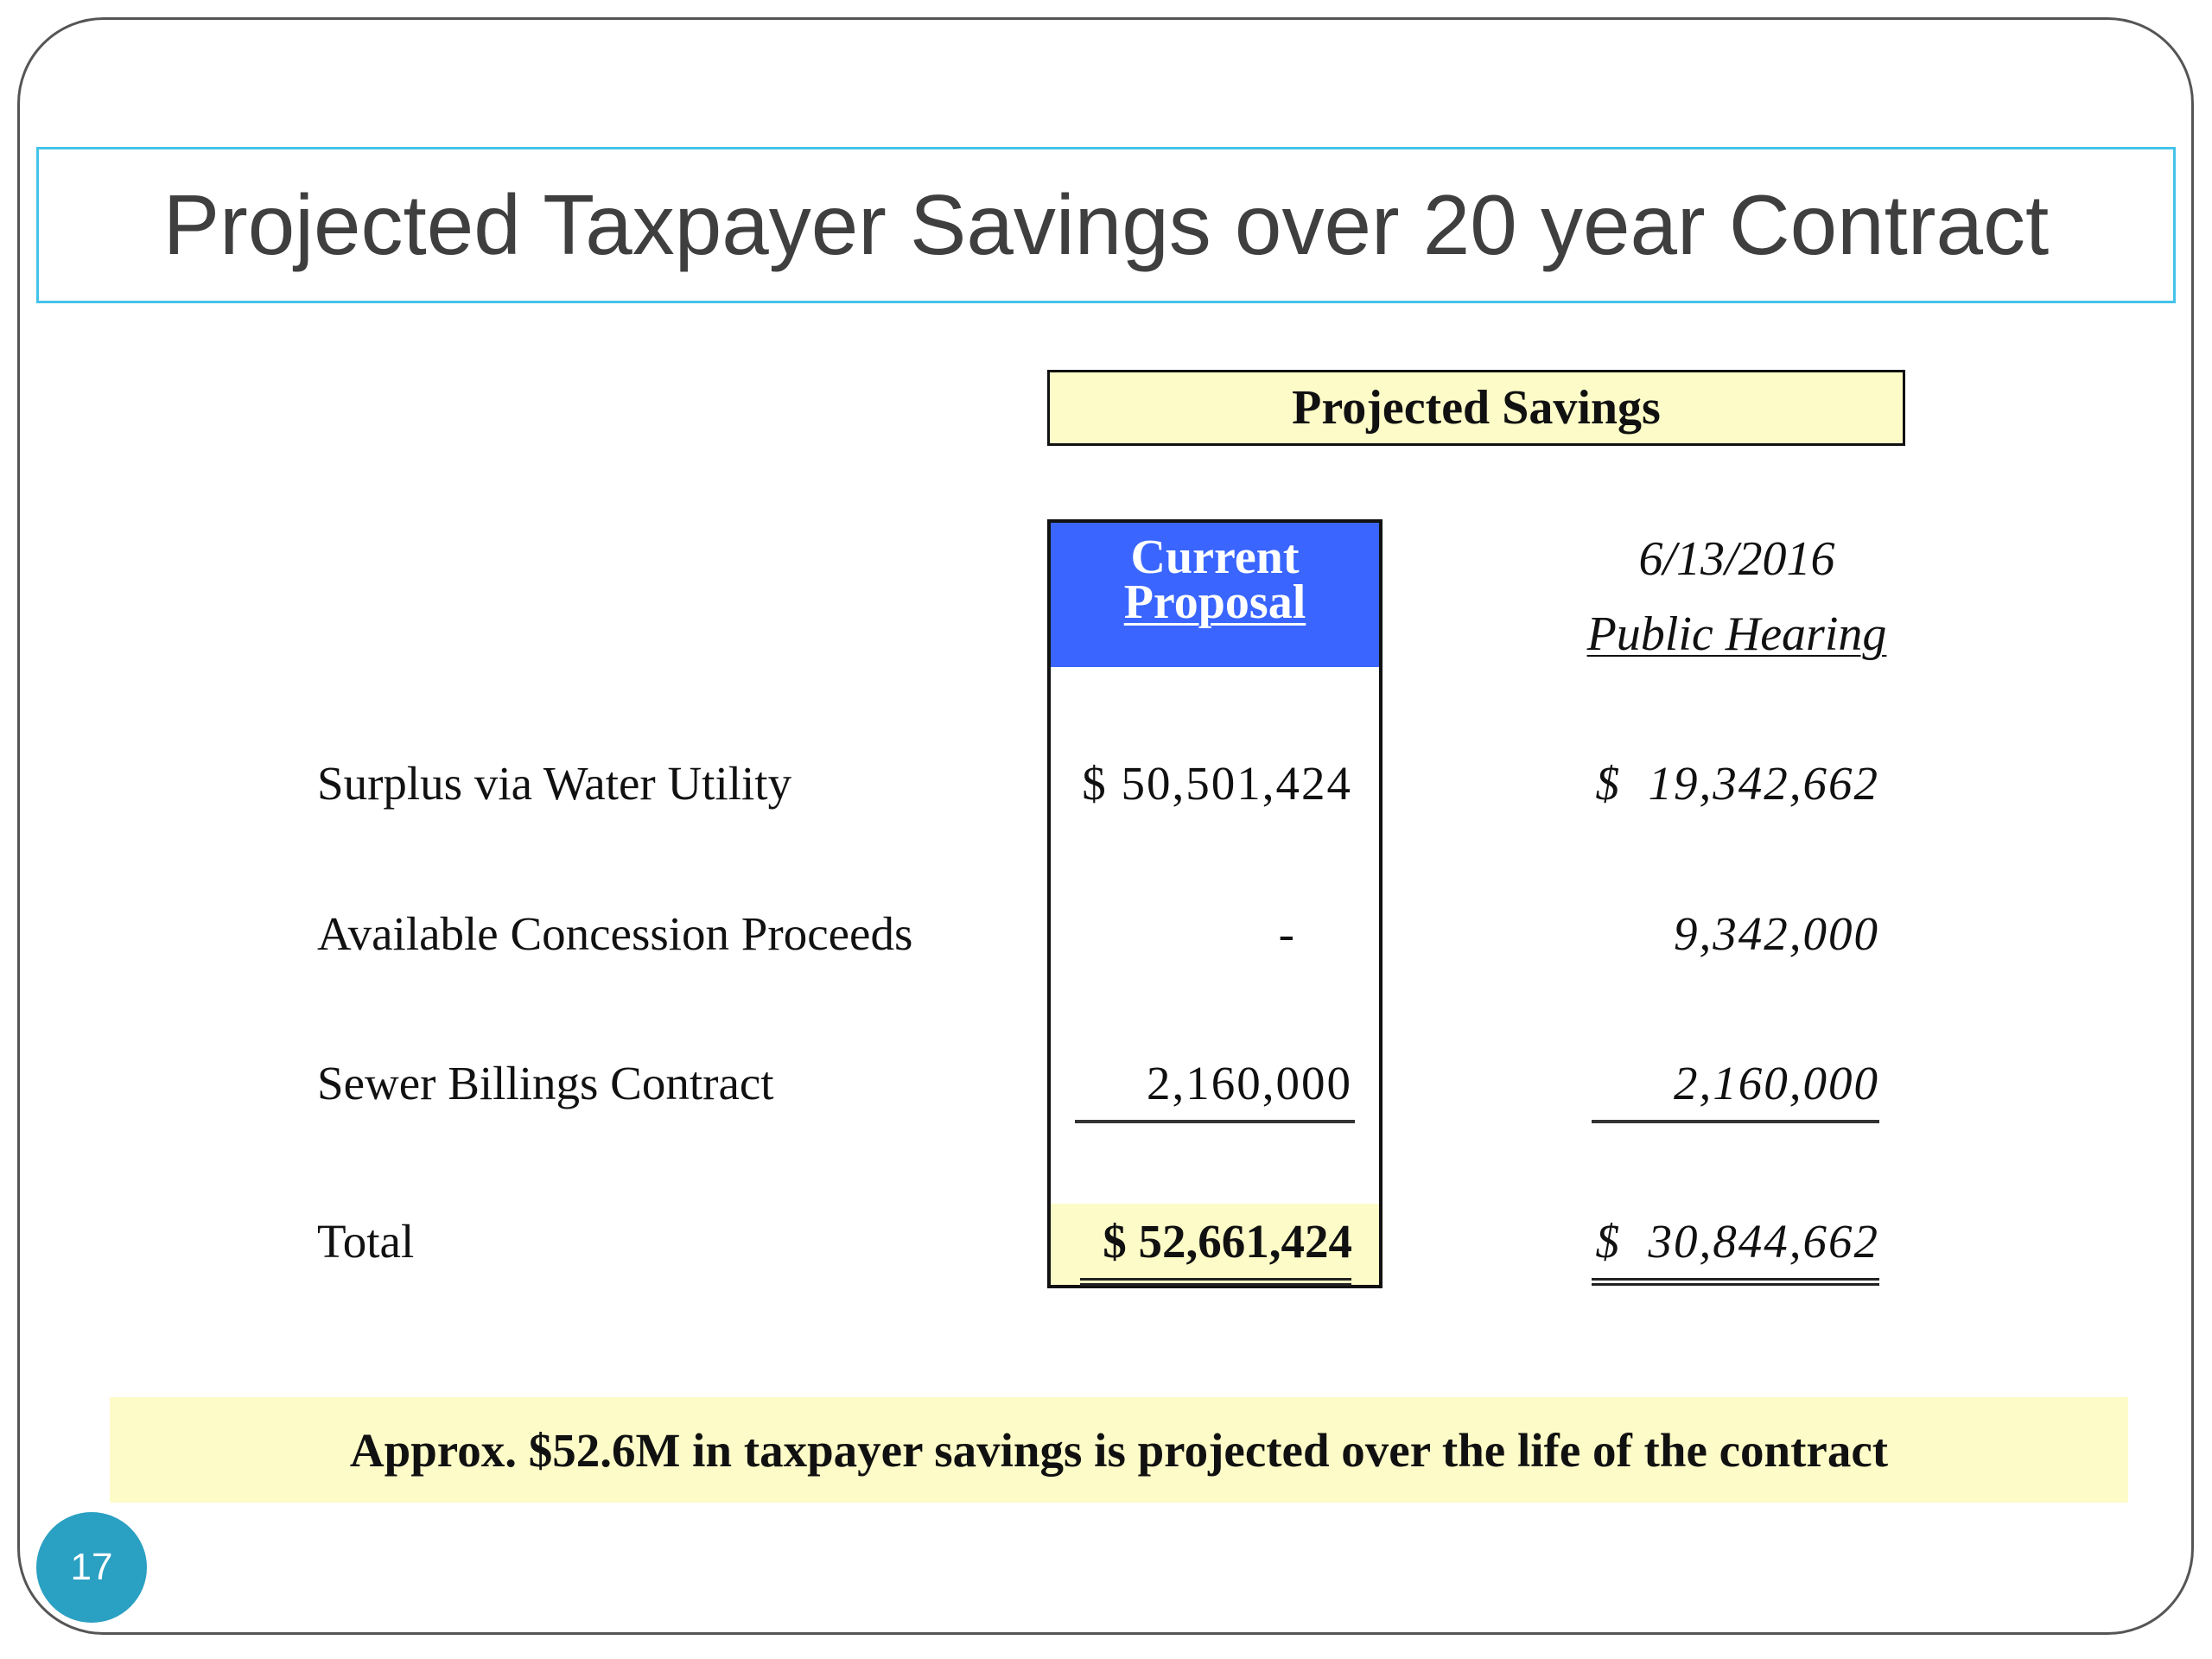 This screenshot has height=1659, width=2212. I want to click on current-proposal-header: Current Proposal, so click(1215, 595).